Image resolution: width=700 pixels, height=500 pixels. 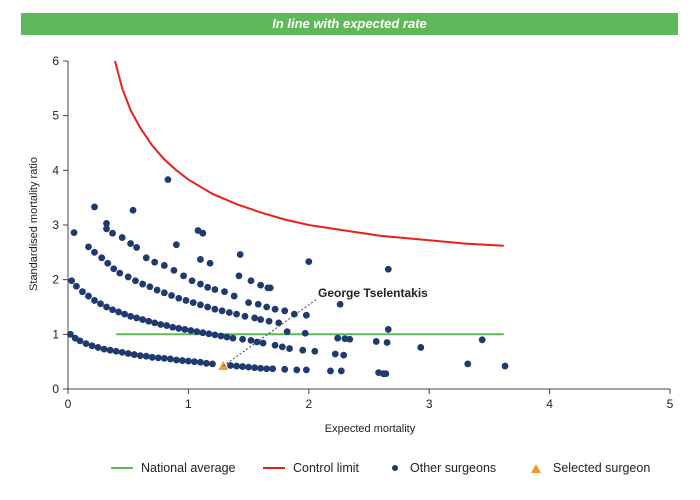 What do you see at coordinates (122, 468) in the screenshot?
I see `legend-line-swatch` at bounding box center [122, 468].